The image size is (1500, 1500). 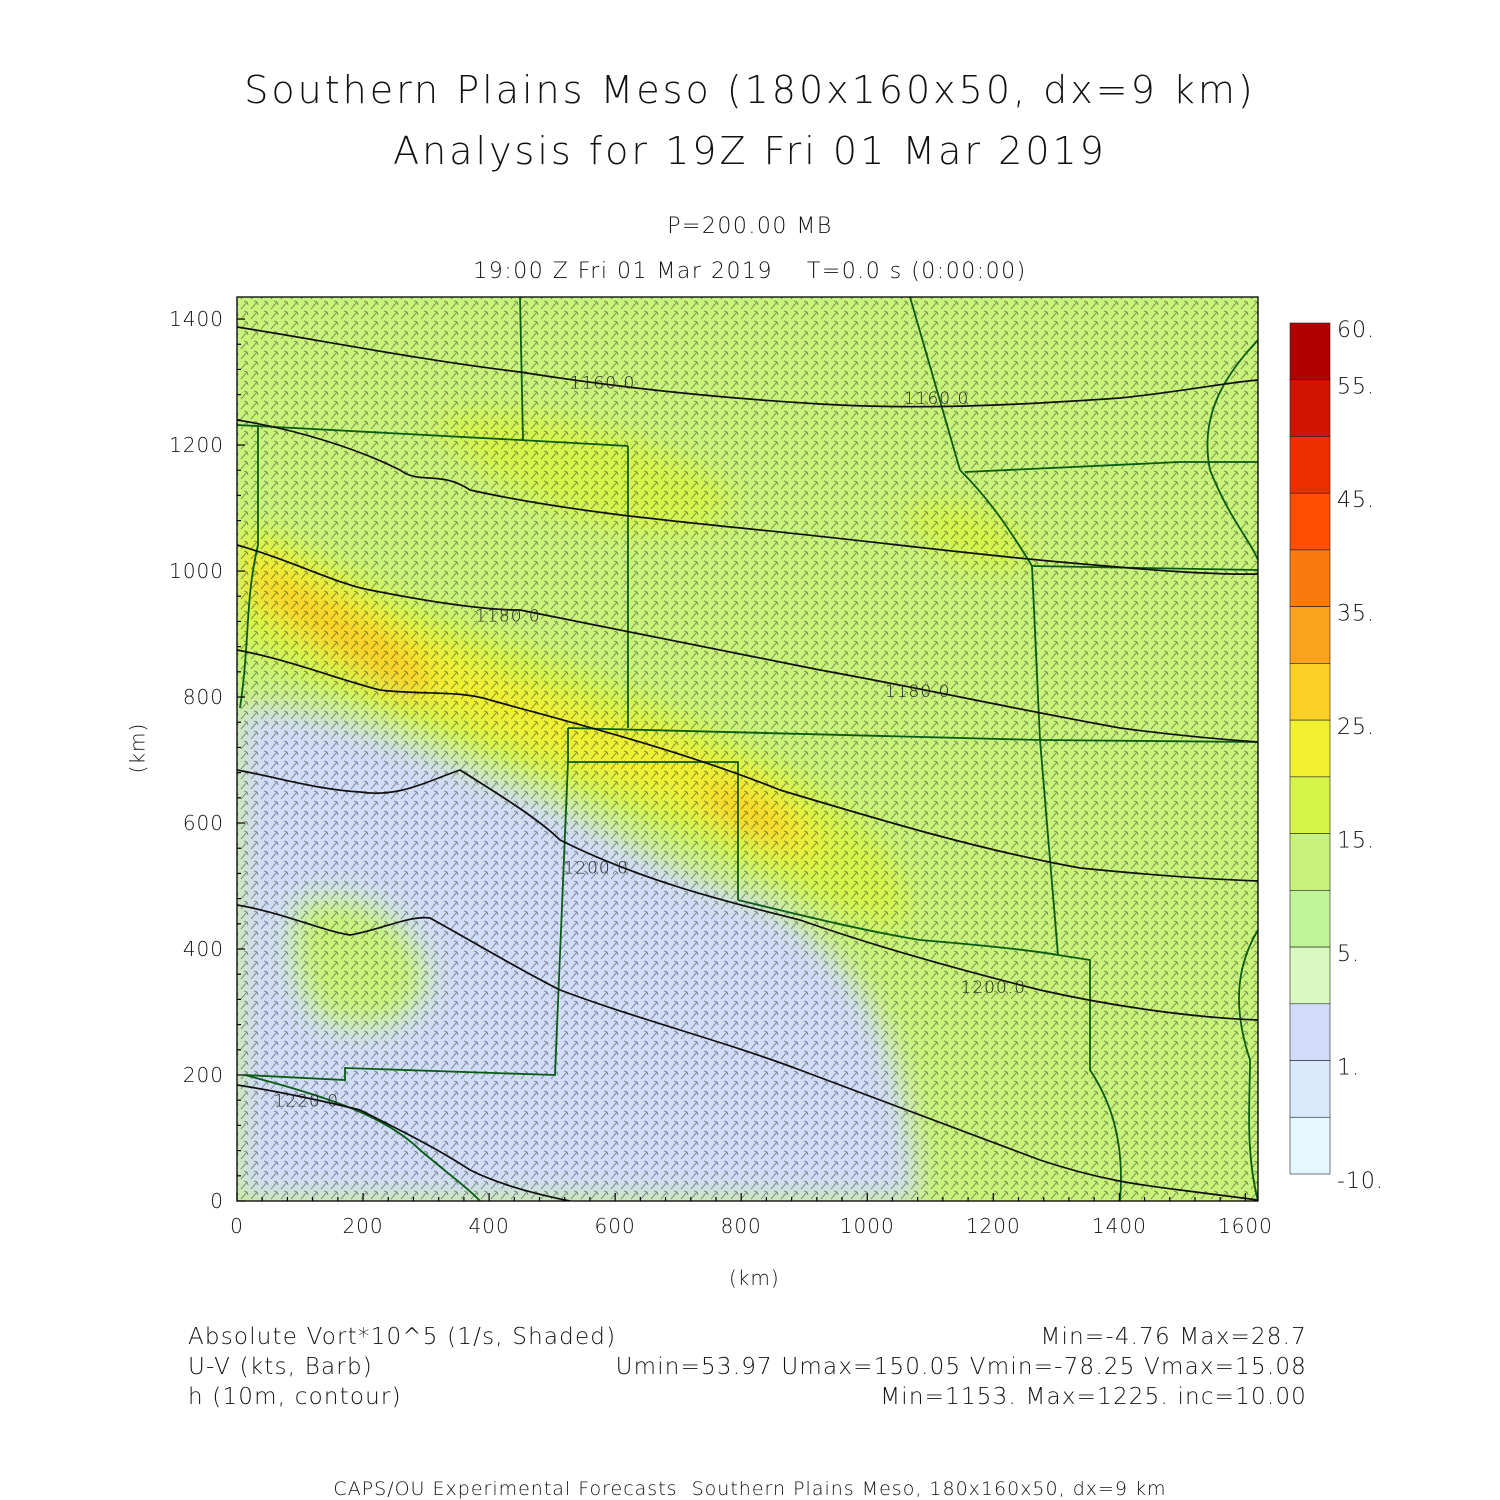 I want to click on x-axis-ticks: 0 200 400 600 800 1000 1200 1400 1600, so click(x=751, y=1215).